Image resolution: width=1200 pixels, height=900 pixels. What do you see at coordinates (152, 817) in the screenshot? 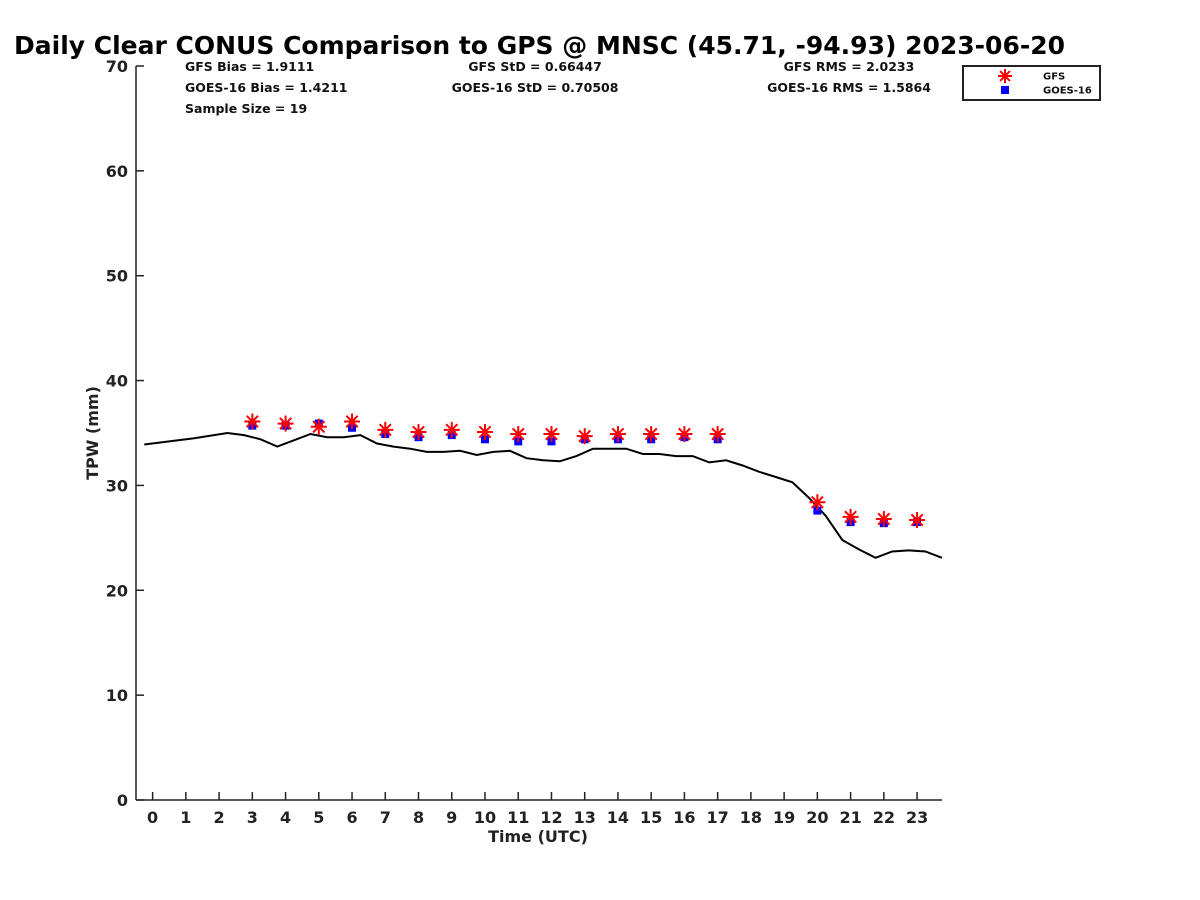
I see `x-tick-label: 0` at bounding box center [152, 817].